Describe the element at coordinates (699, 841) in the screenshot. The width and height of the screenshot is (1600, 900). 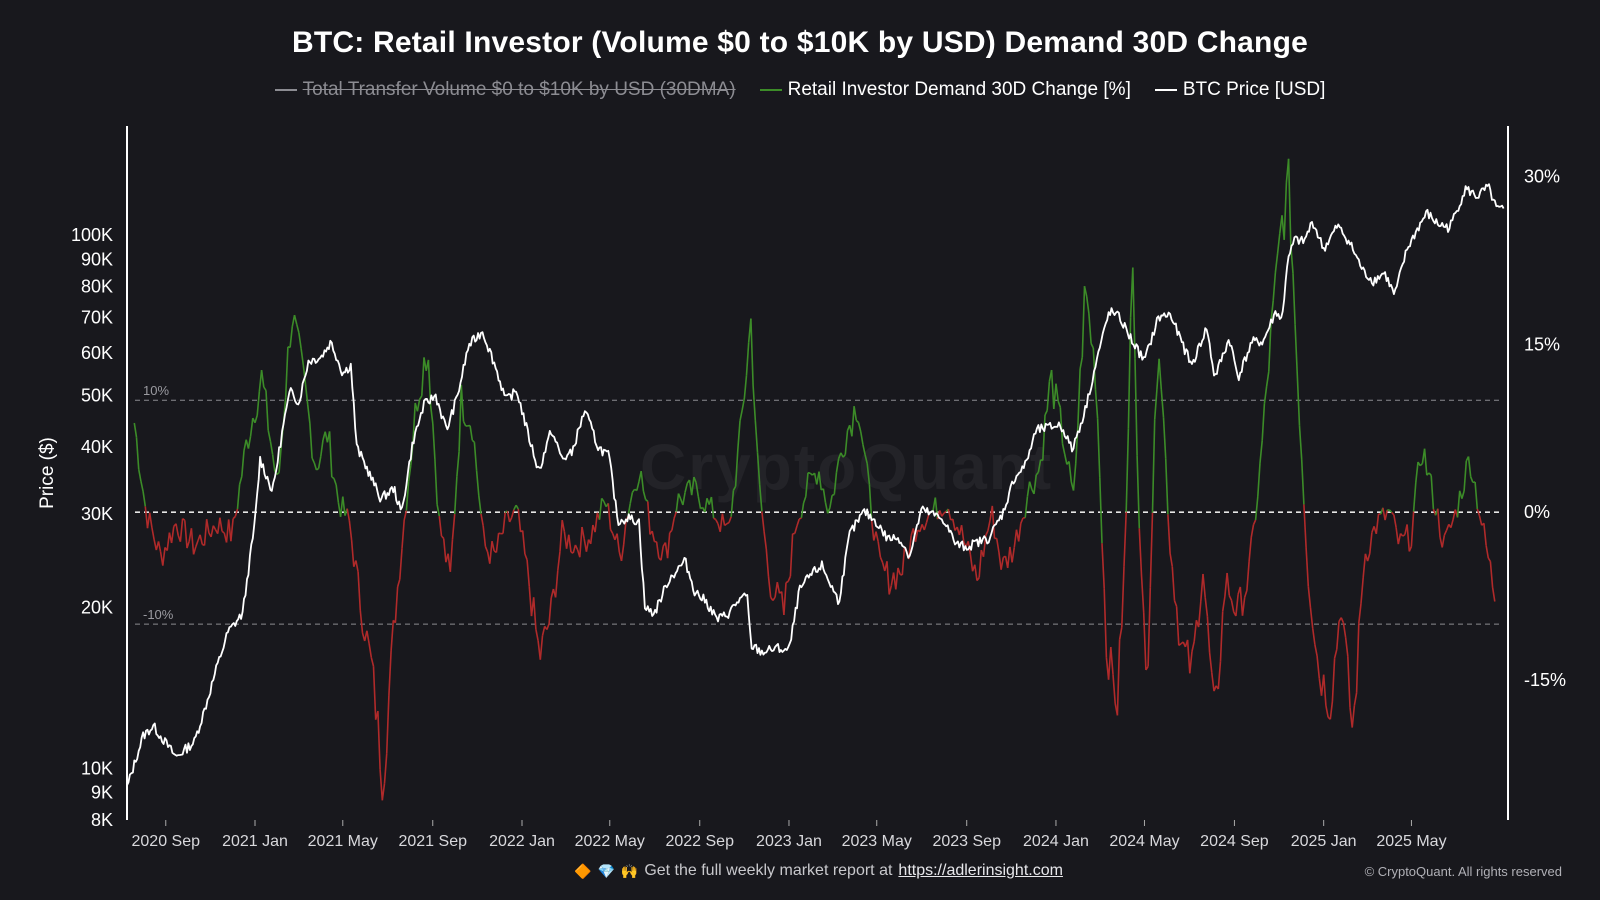
I see `x-tick-label: 2022 Sep` at that location.